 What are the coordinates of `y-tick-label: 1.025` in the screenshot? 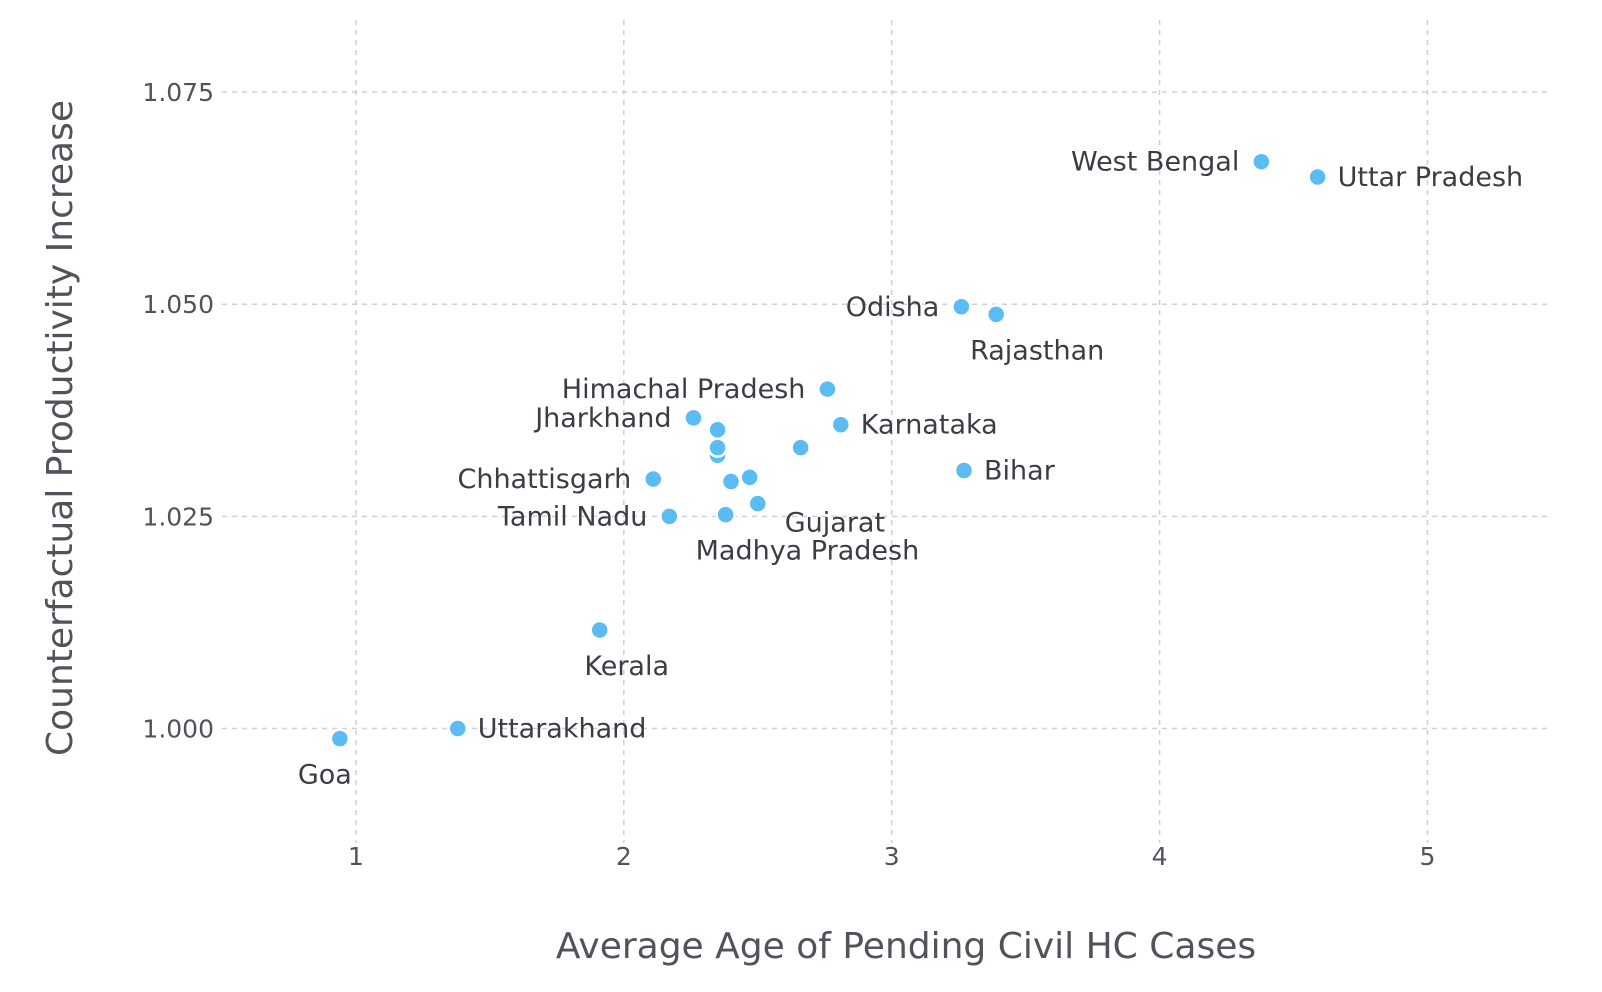 It's located at (178, 516).